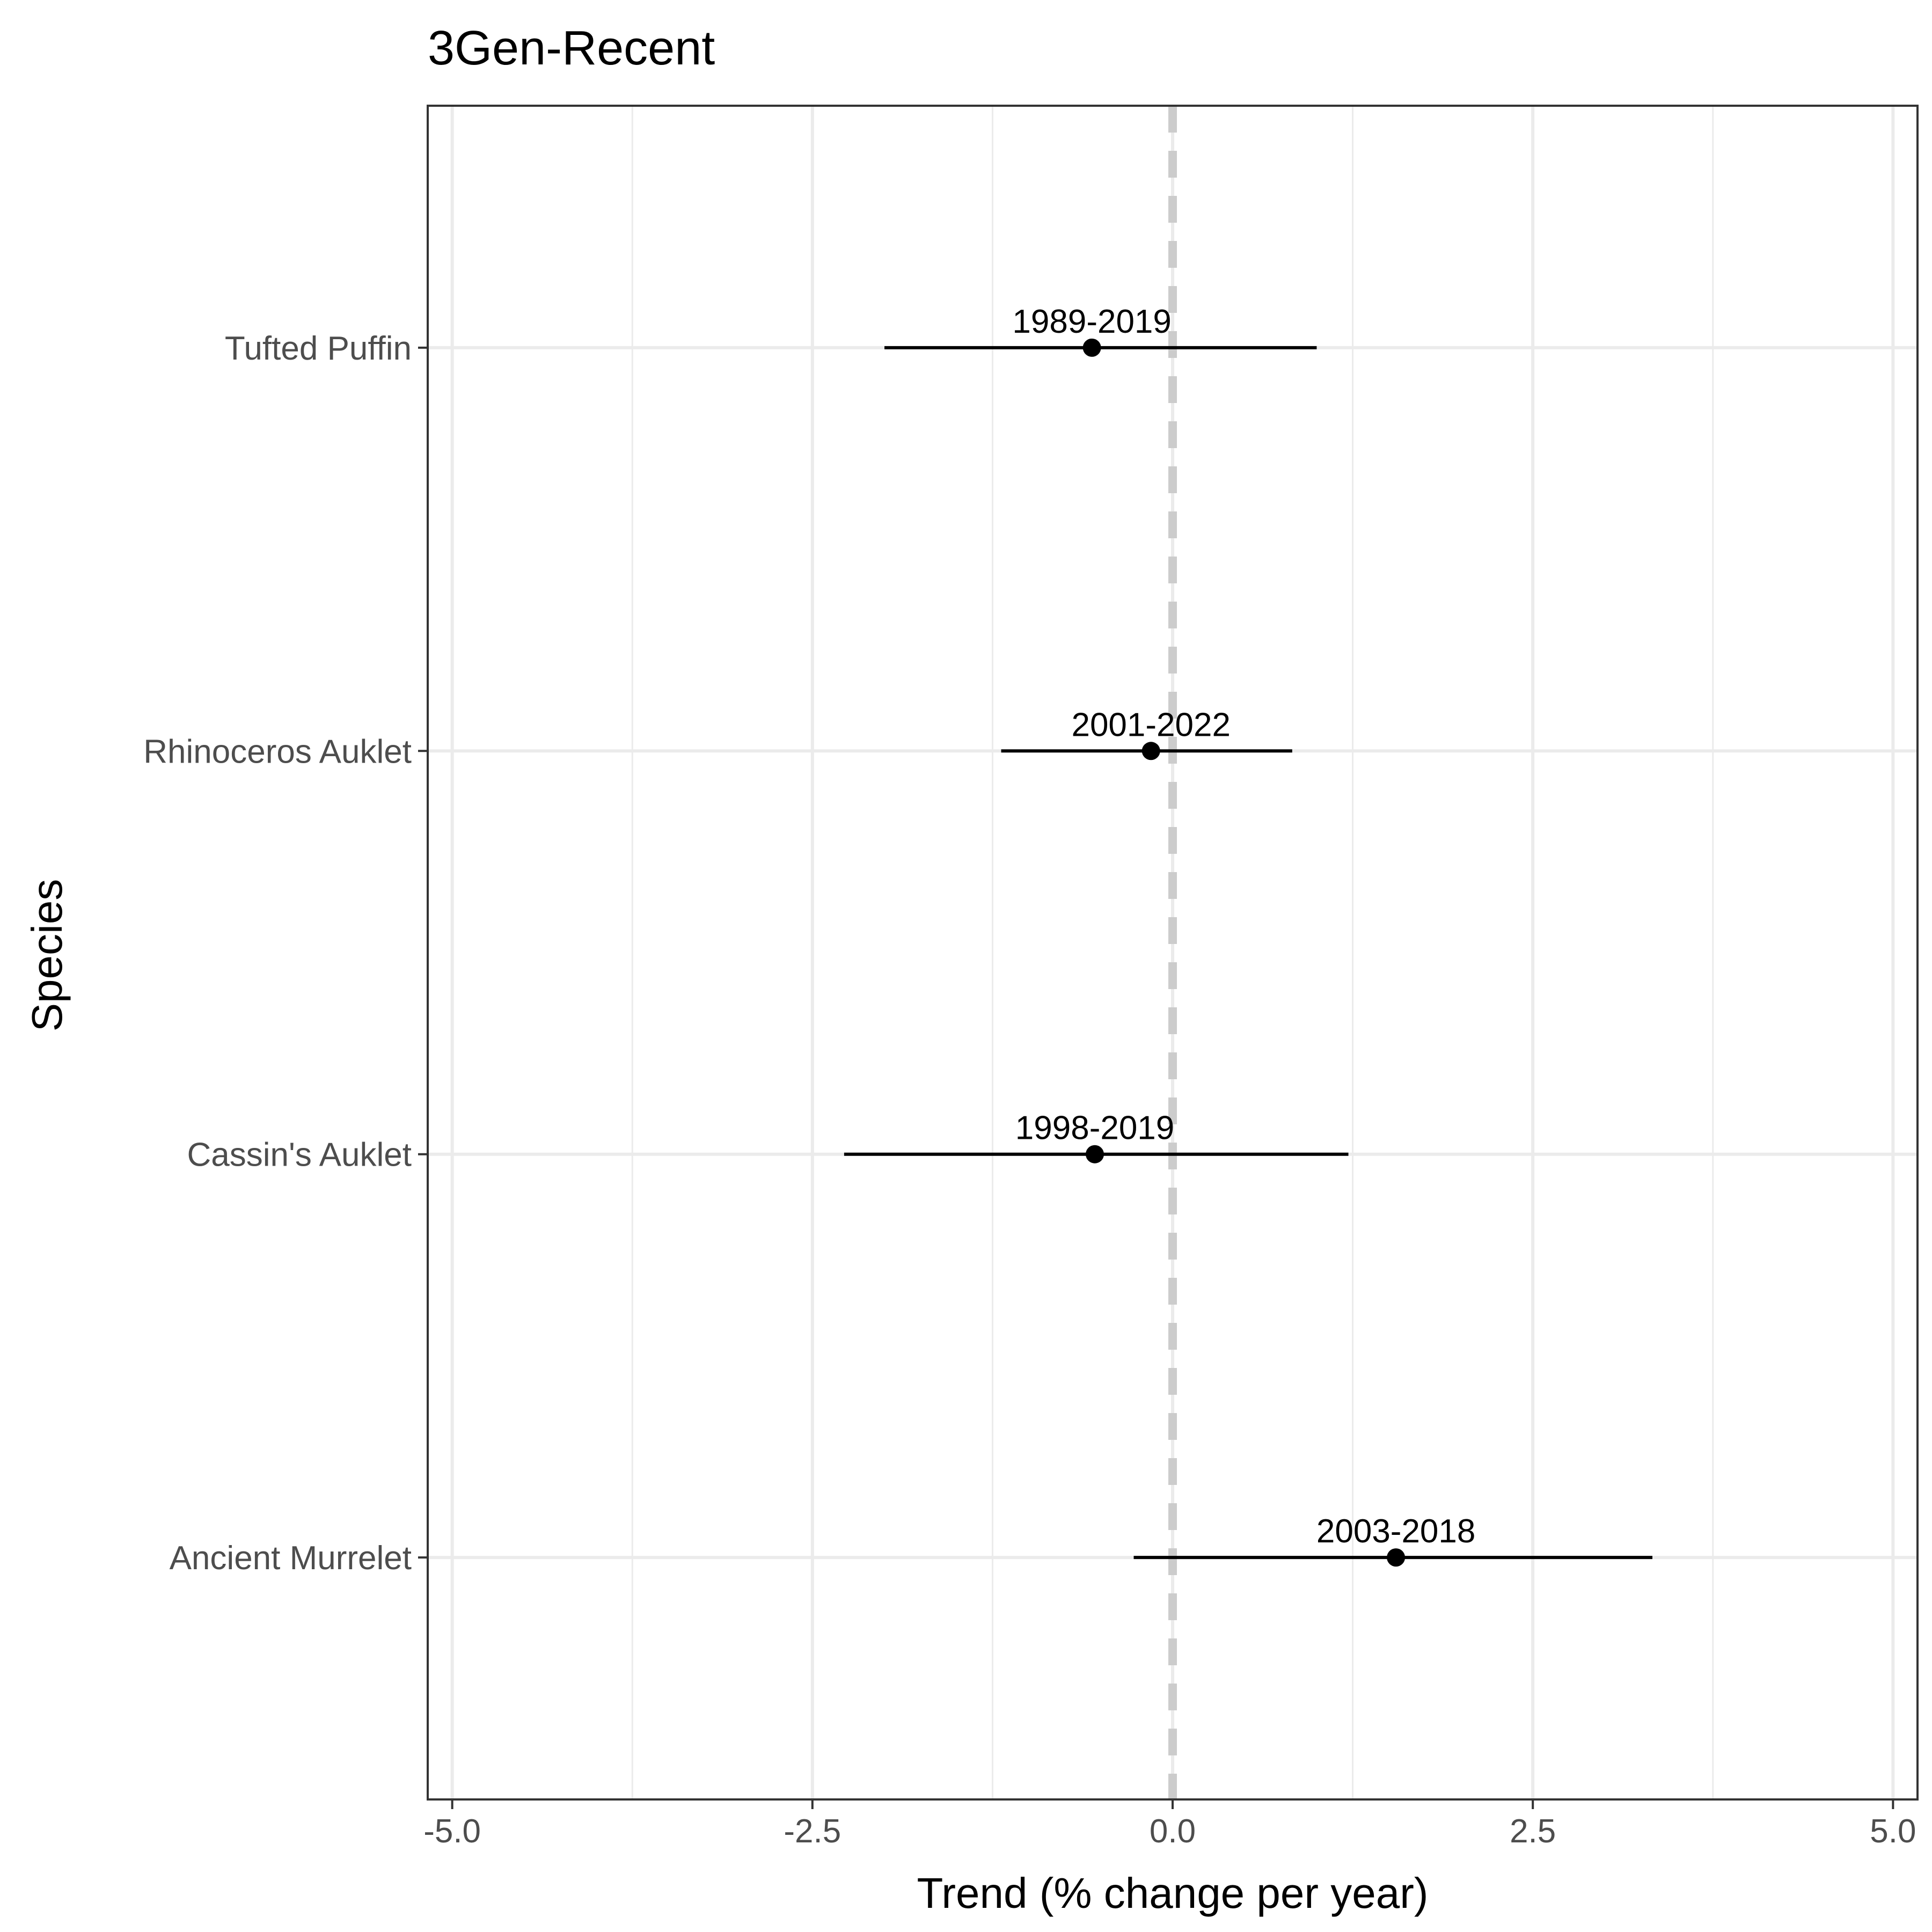  I want to click on x-tick-label: 5.0, so click(1893, 1831).